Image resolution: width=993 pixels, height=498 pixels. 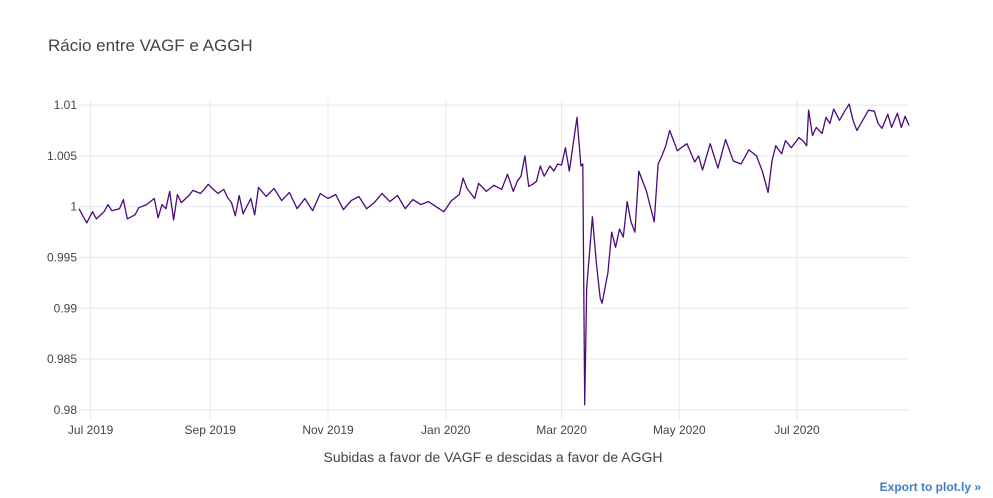 I want to click on y-tick-label: 1.005, so click(x=62, y=156).